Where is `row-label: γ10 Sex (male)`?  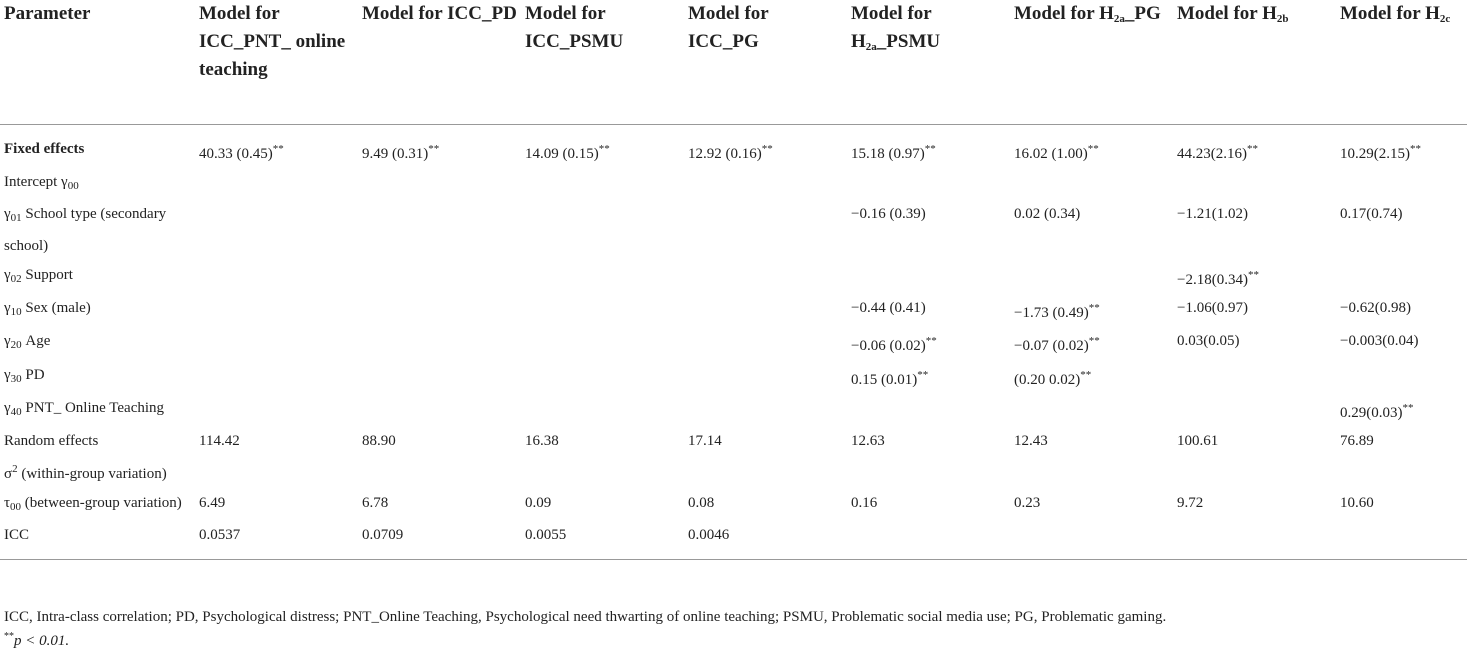
row-label: γ10 Sex (male) is located at coordinates (97, 310).